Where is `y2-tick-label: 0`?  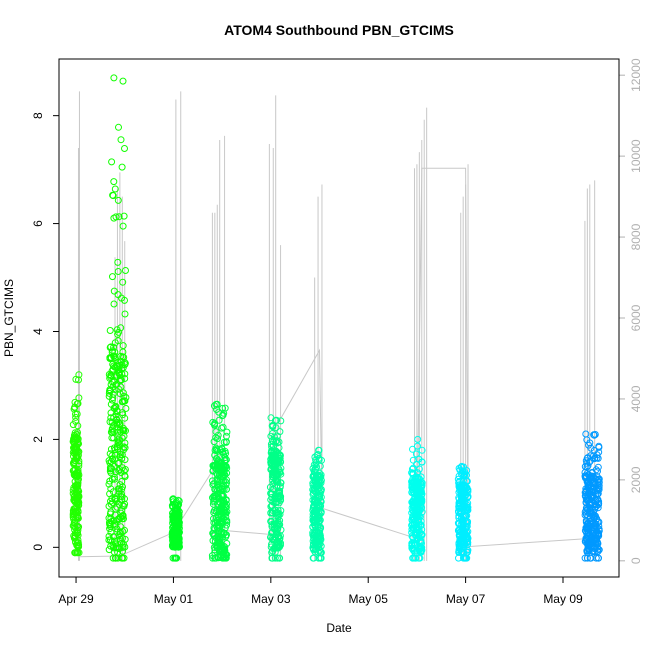 y2-tick-label: 0 is located at coordinates (636, 560).